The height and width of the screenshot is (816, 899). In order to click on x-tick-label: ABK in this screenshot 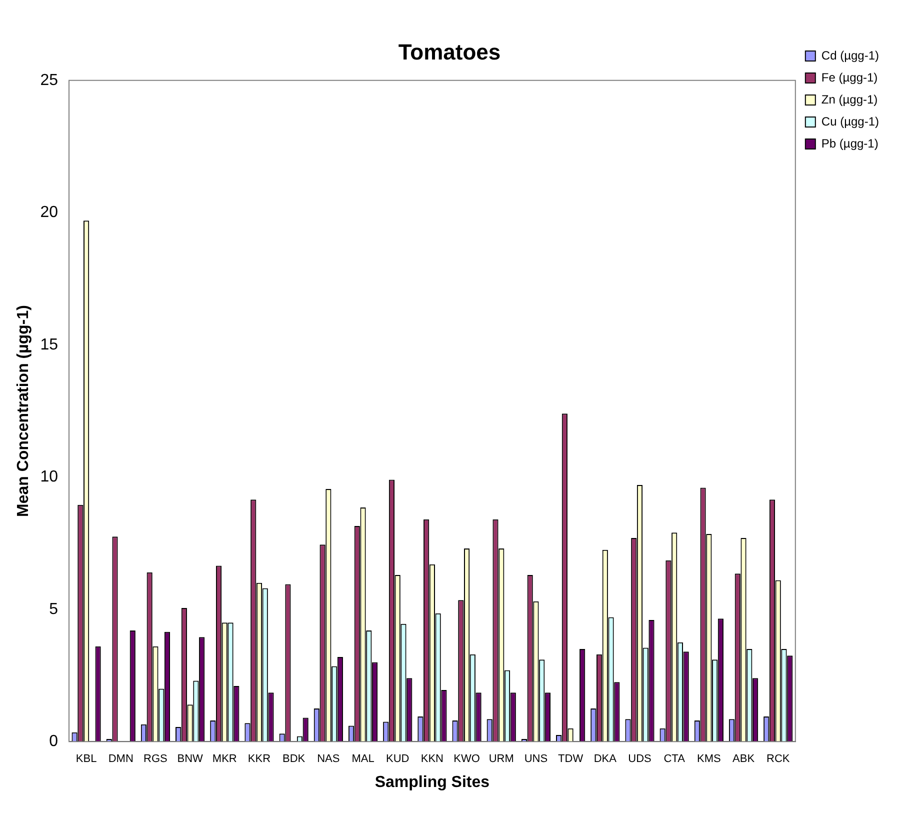, I will do `click(744, 759)`.